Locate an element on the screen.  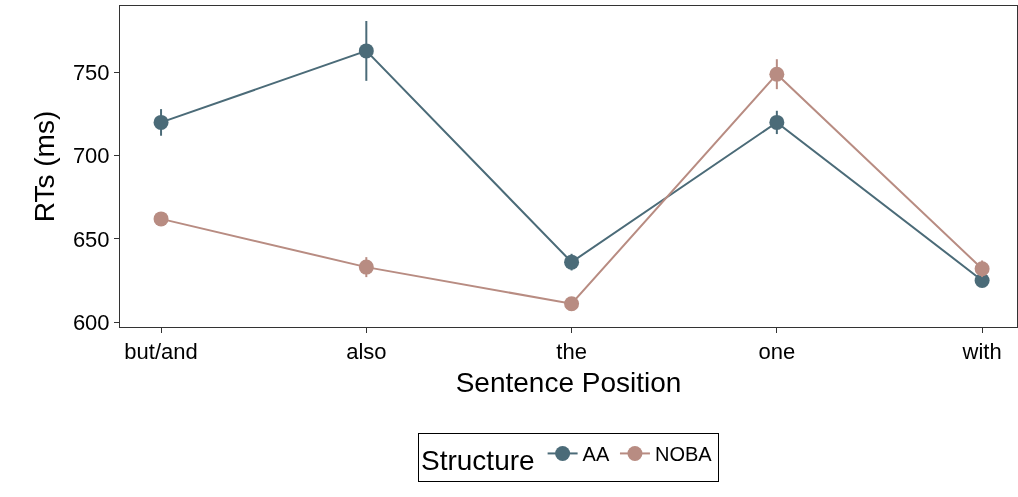
y-axis-title: RTs (ms) is located at coordinates (44, 166).